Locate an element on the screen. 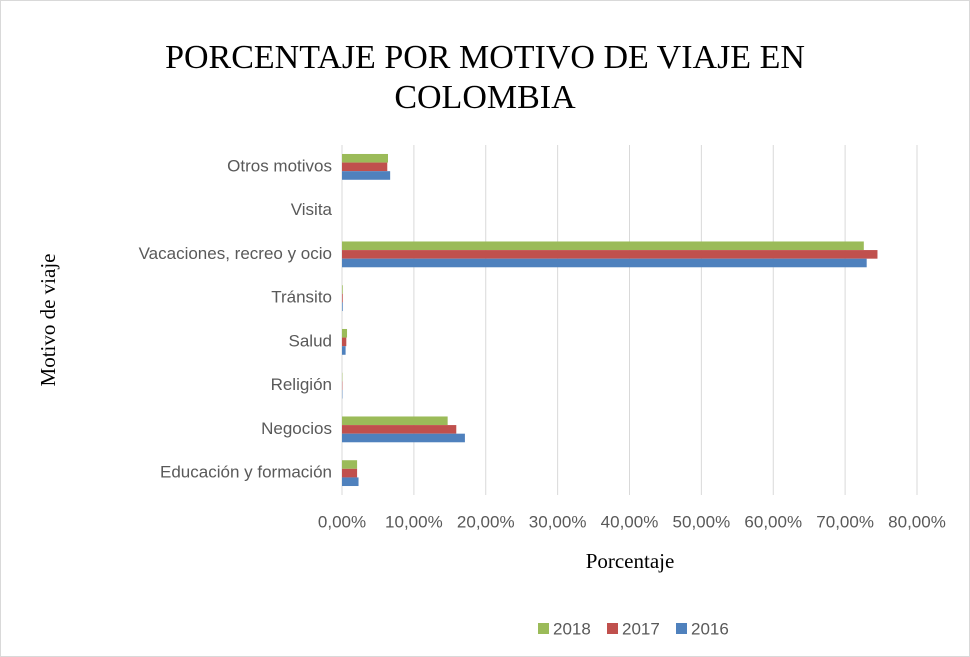 Image resolution: width=970 pixels, height=657 pixels. y-tick-label: Educación y formación is located at coordinates (246, 472).